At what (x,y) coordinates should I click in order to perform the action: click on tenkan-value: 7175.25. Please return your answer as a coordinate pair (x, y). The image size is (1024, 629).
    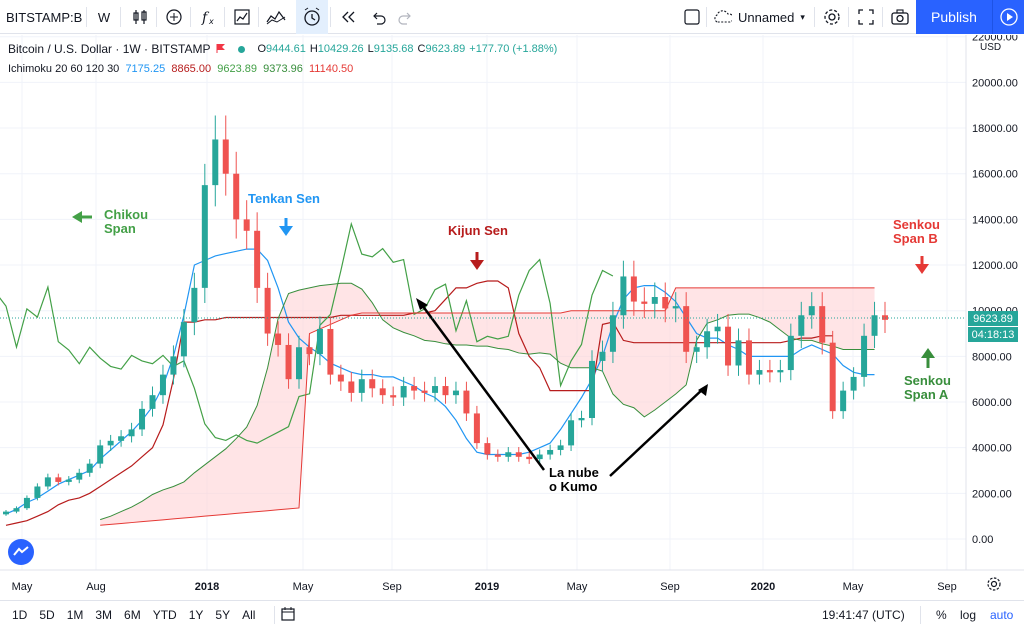
    Looking at the image, I should click on (145, 69).